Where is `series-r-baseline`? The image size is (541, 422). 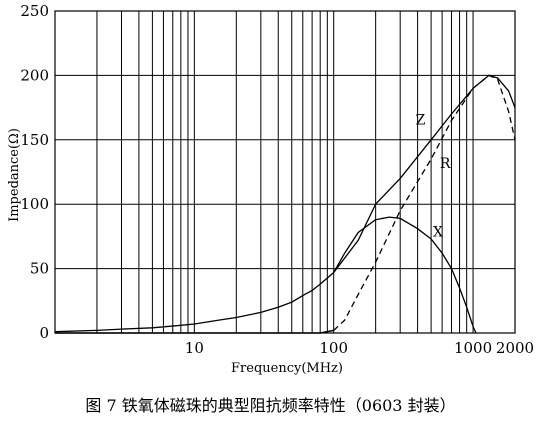 series-r-baseline is located at coordinates (194, 331).